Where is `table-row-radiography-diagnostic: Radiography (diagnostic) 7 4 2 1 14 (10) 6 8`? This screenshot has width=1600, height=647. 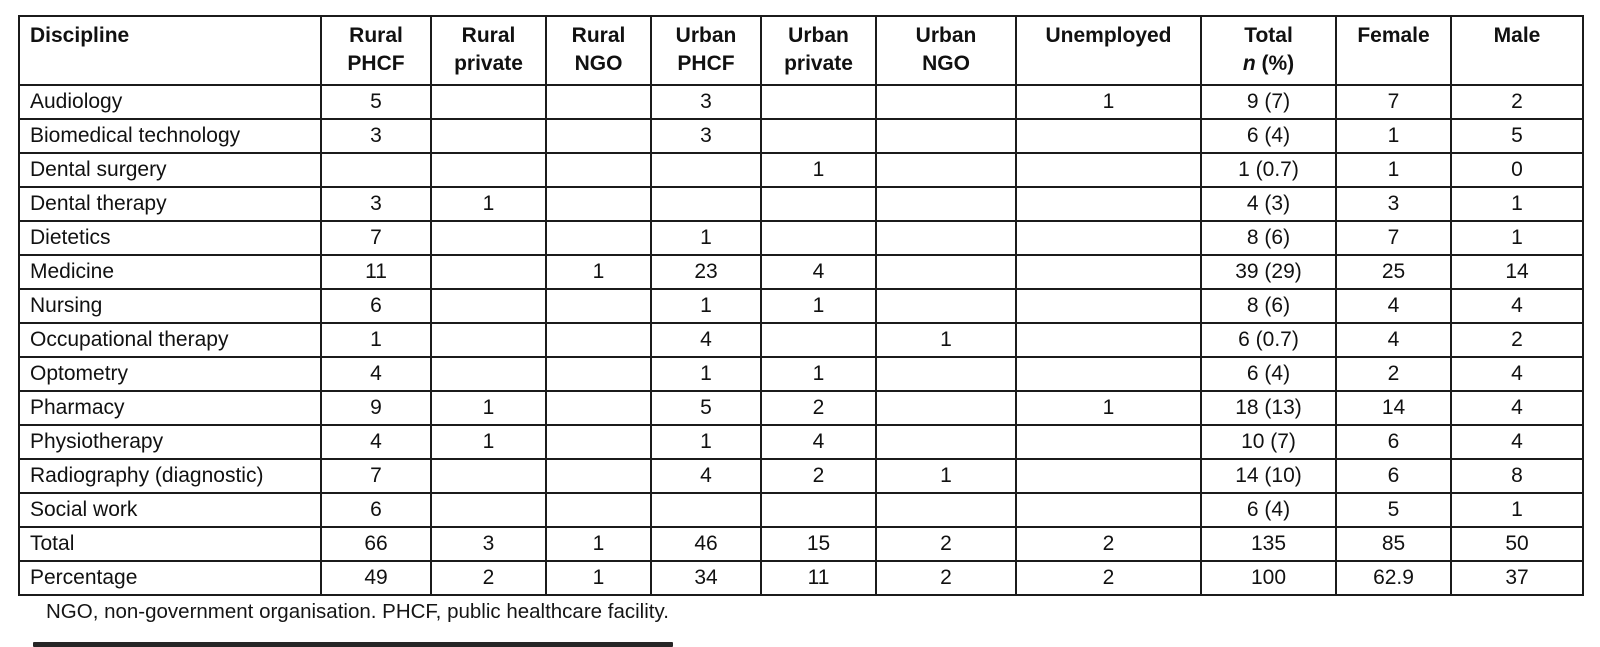 table-row-radiography-diagnostic: Radiography (diagnostic) 7 4 2 1 14 (10) 6 8 is located at coordinates (801, 476).